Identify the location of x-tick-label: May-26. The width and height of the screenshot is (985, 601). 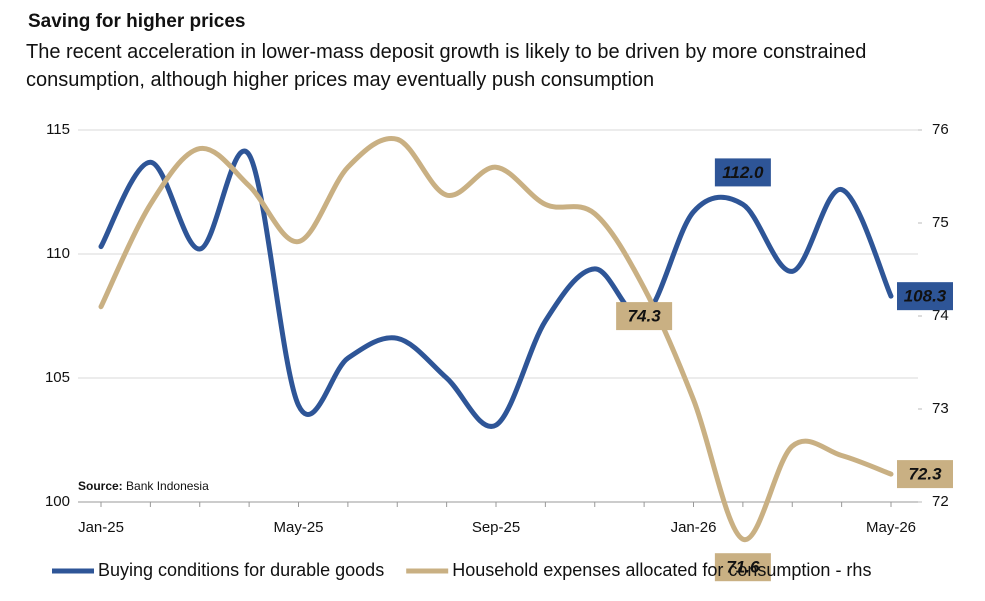
(891, 527).